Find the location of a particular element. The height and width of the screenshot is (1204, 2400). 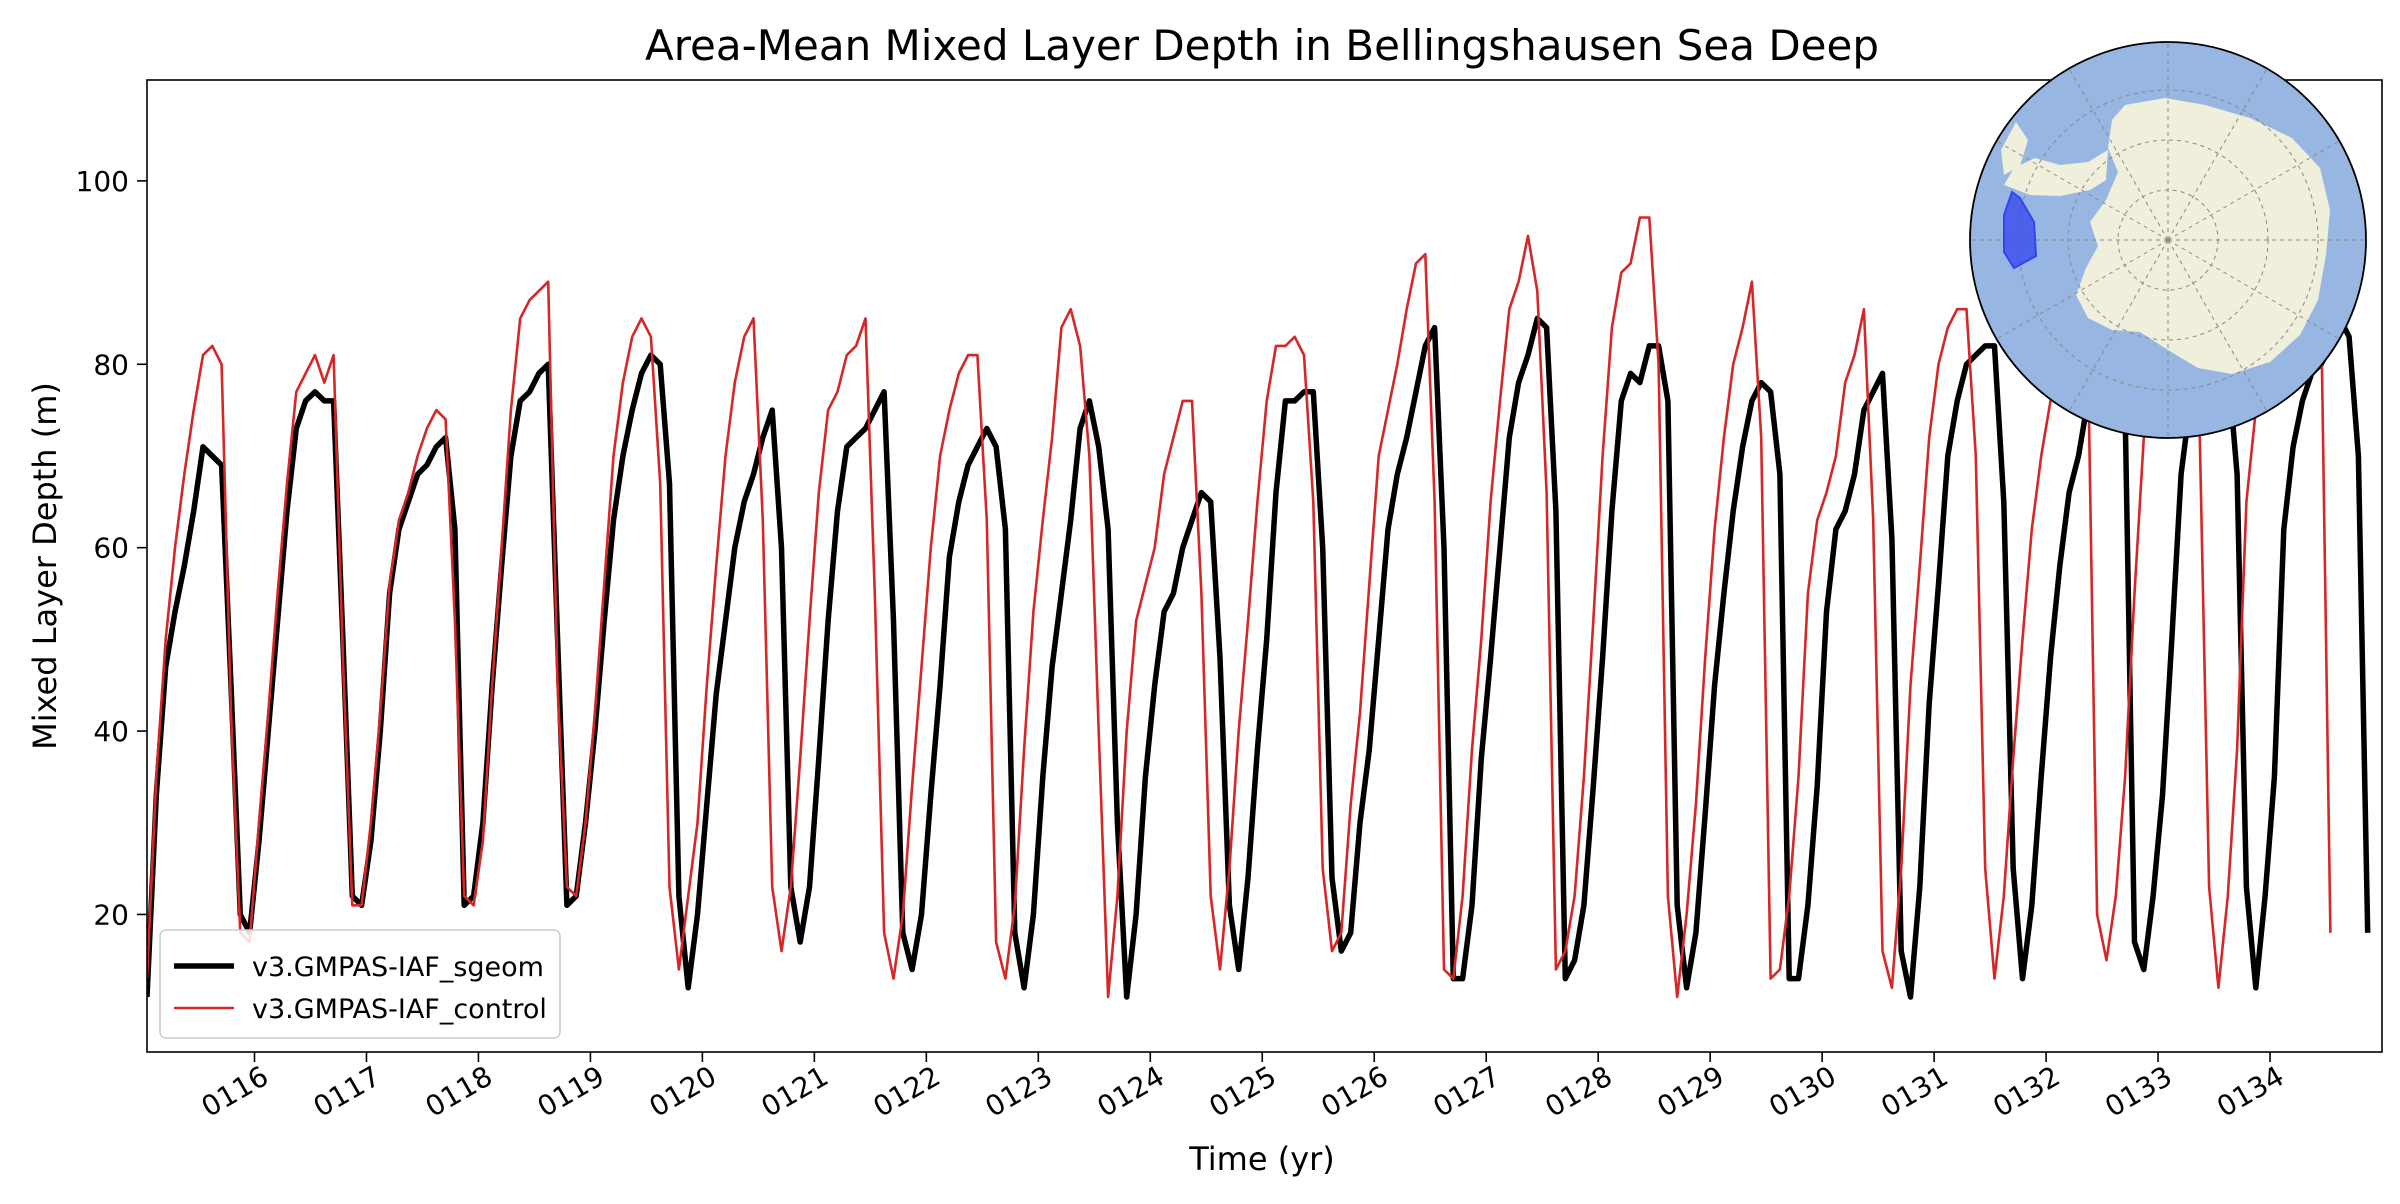

y-tick-label: 20 is located at coordinates (111, 914).